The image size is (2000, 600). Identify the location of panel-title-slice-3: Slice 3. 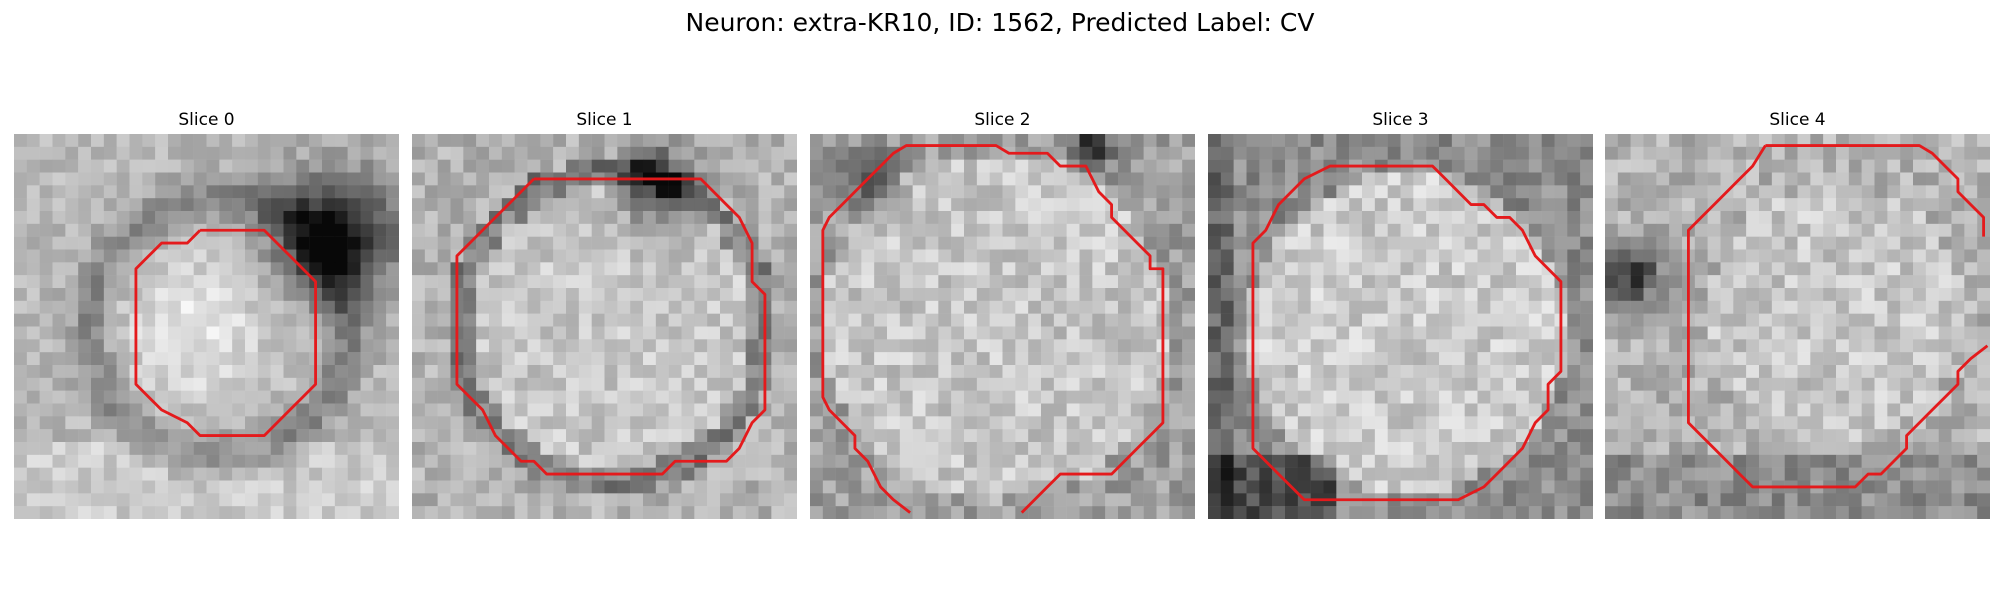
(1400, 120).